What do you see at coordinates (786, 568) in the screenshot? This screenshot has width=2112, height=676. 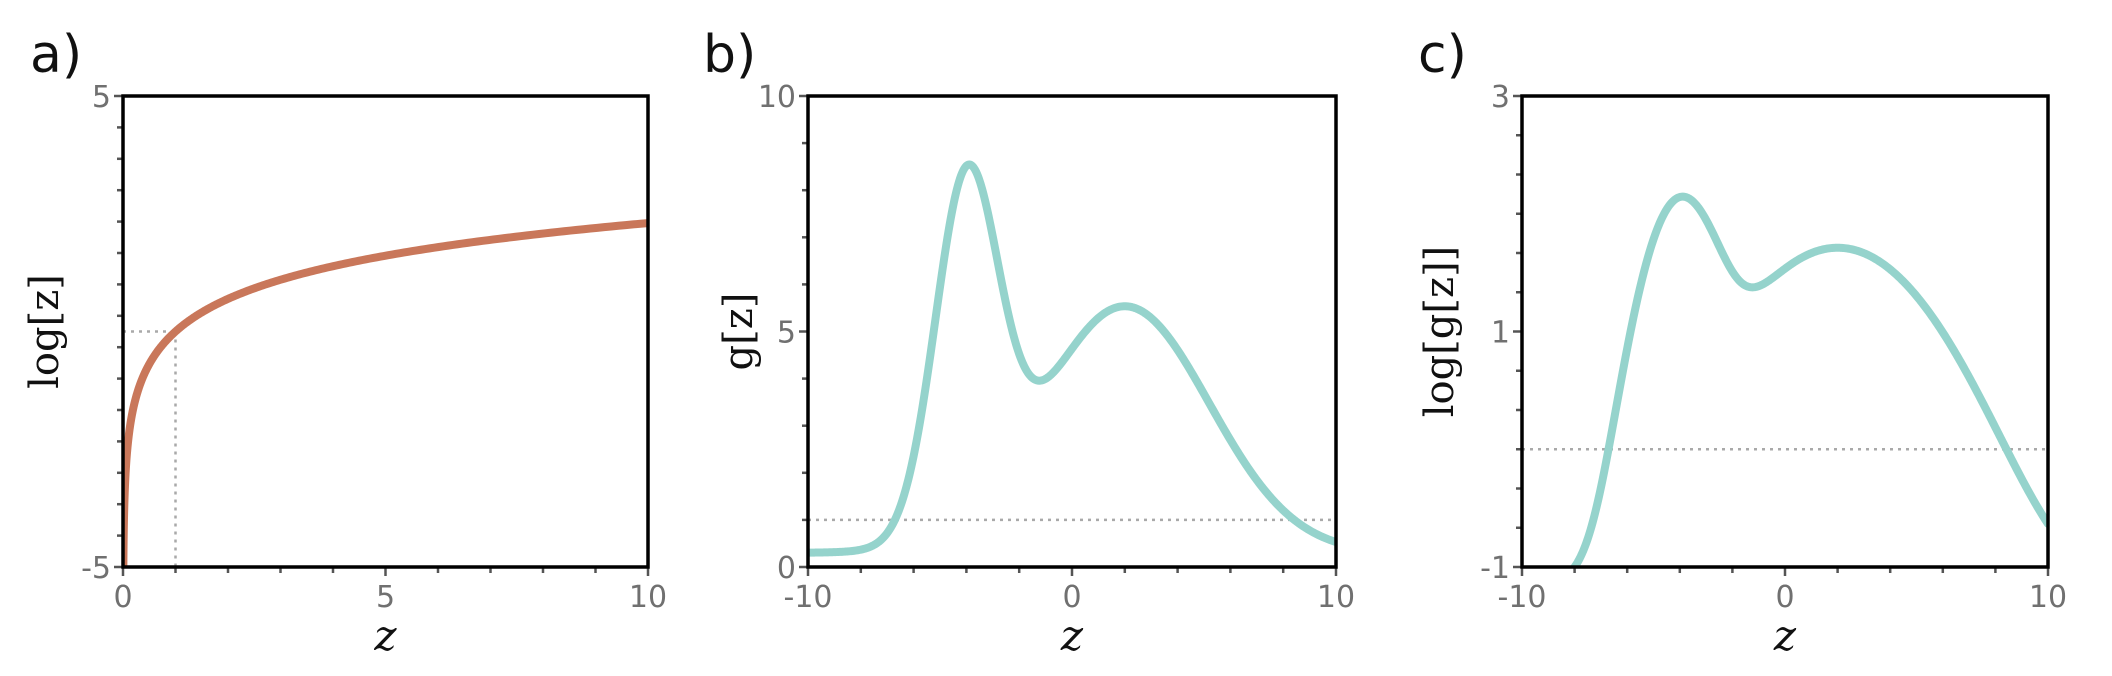 I see `y-tick-label: 0` at bounding box center [786, 568].